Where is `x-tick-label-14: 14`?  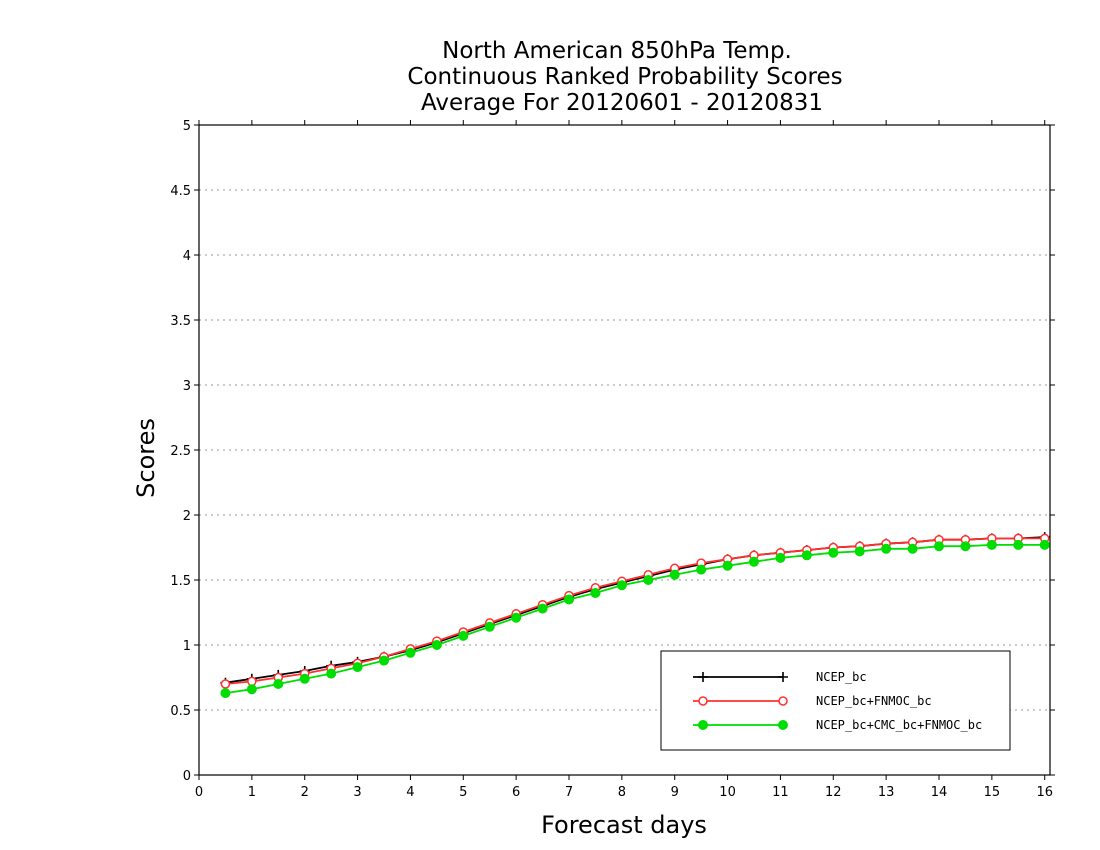
x-tick-label-14: 14 is located at coordinates (939, 792).